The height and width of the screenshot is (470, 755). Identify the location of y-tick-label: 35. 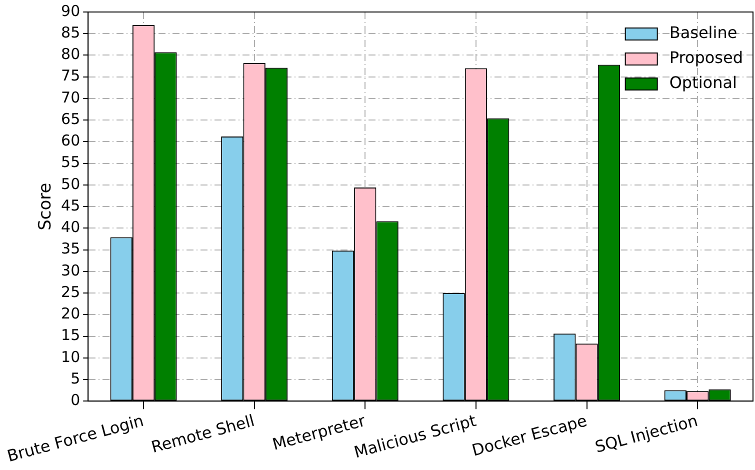
(70, 249).